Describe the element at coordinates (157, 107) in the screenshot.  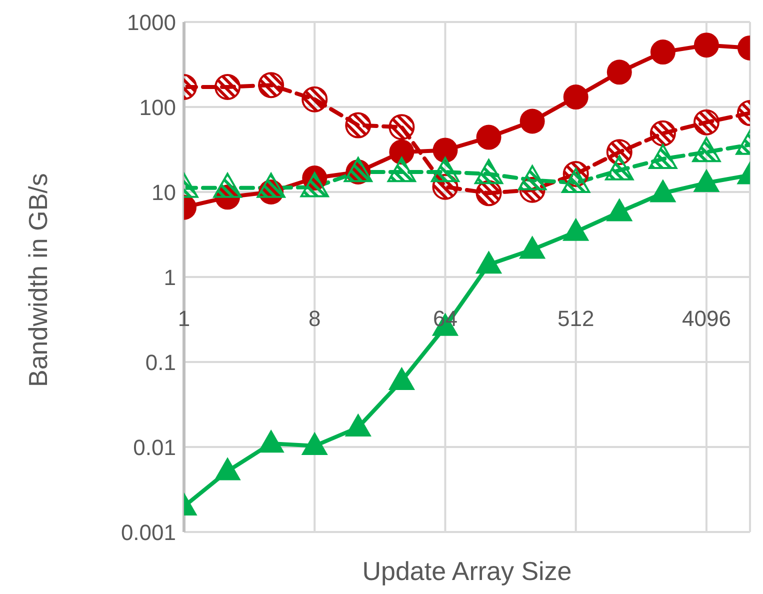
I see `y-tick-label: 100` at that location.